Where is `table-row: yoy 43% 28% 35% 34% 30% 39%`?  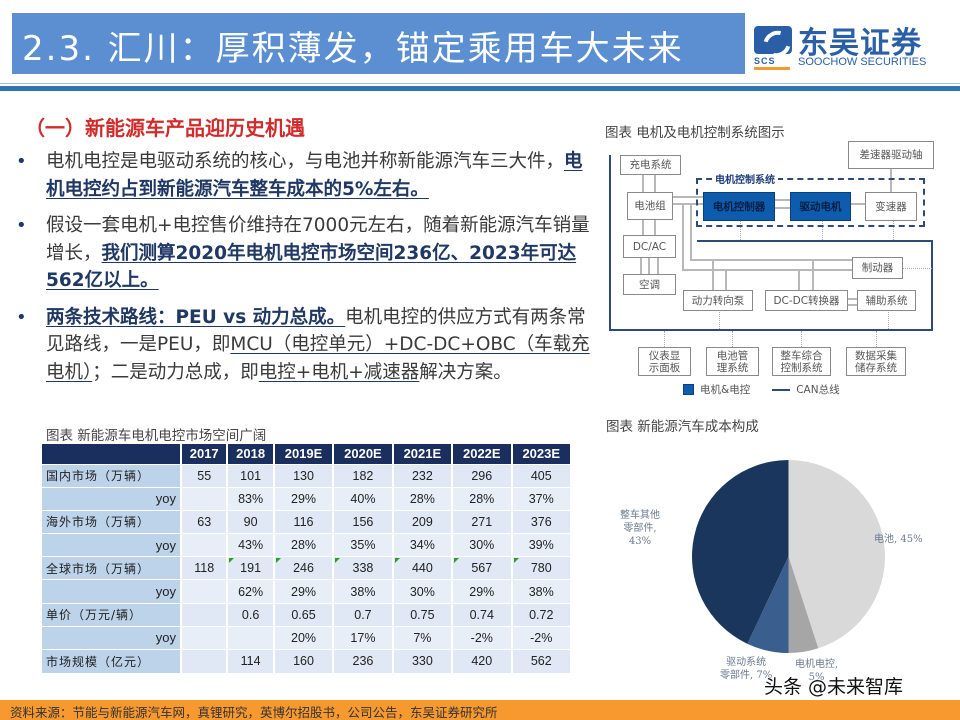
table-row: yoy 43% 28% 35% 34% 30% 39% is located at coordinates (307, 545).